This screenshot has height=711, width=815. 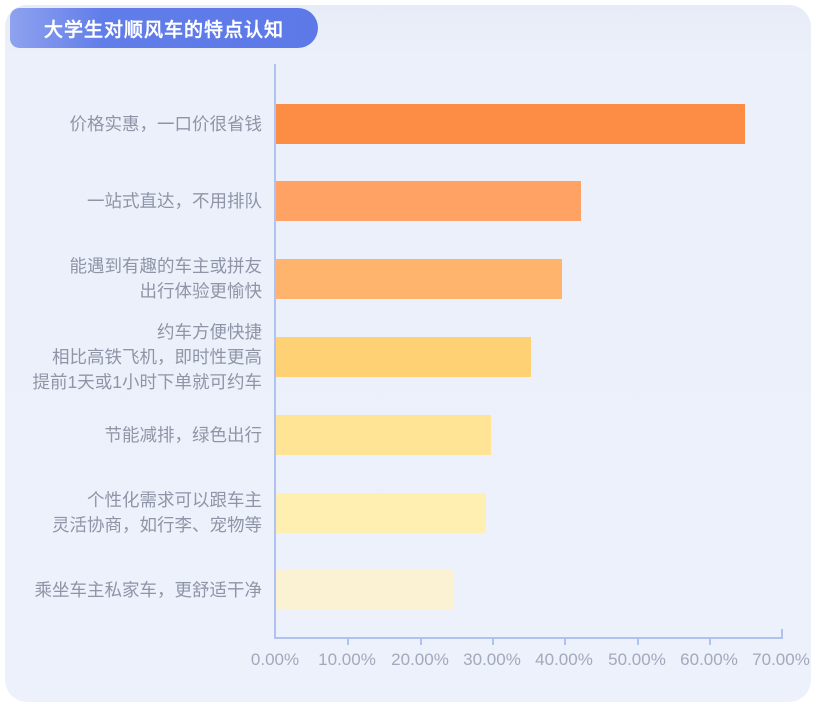 I want to click on bar-price-value, so click(x=510, y=124).